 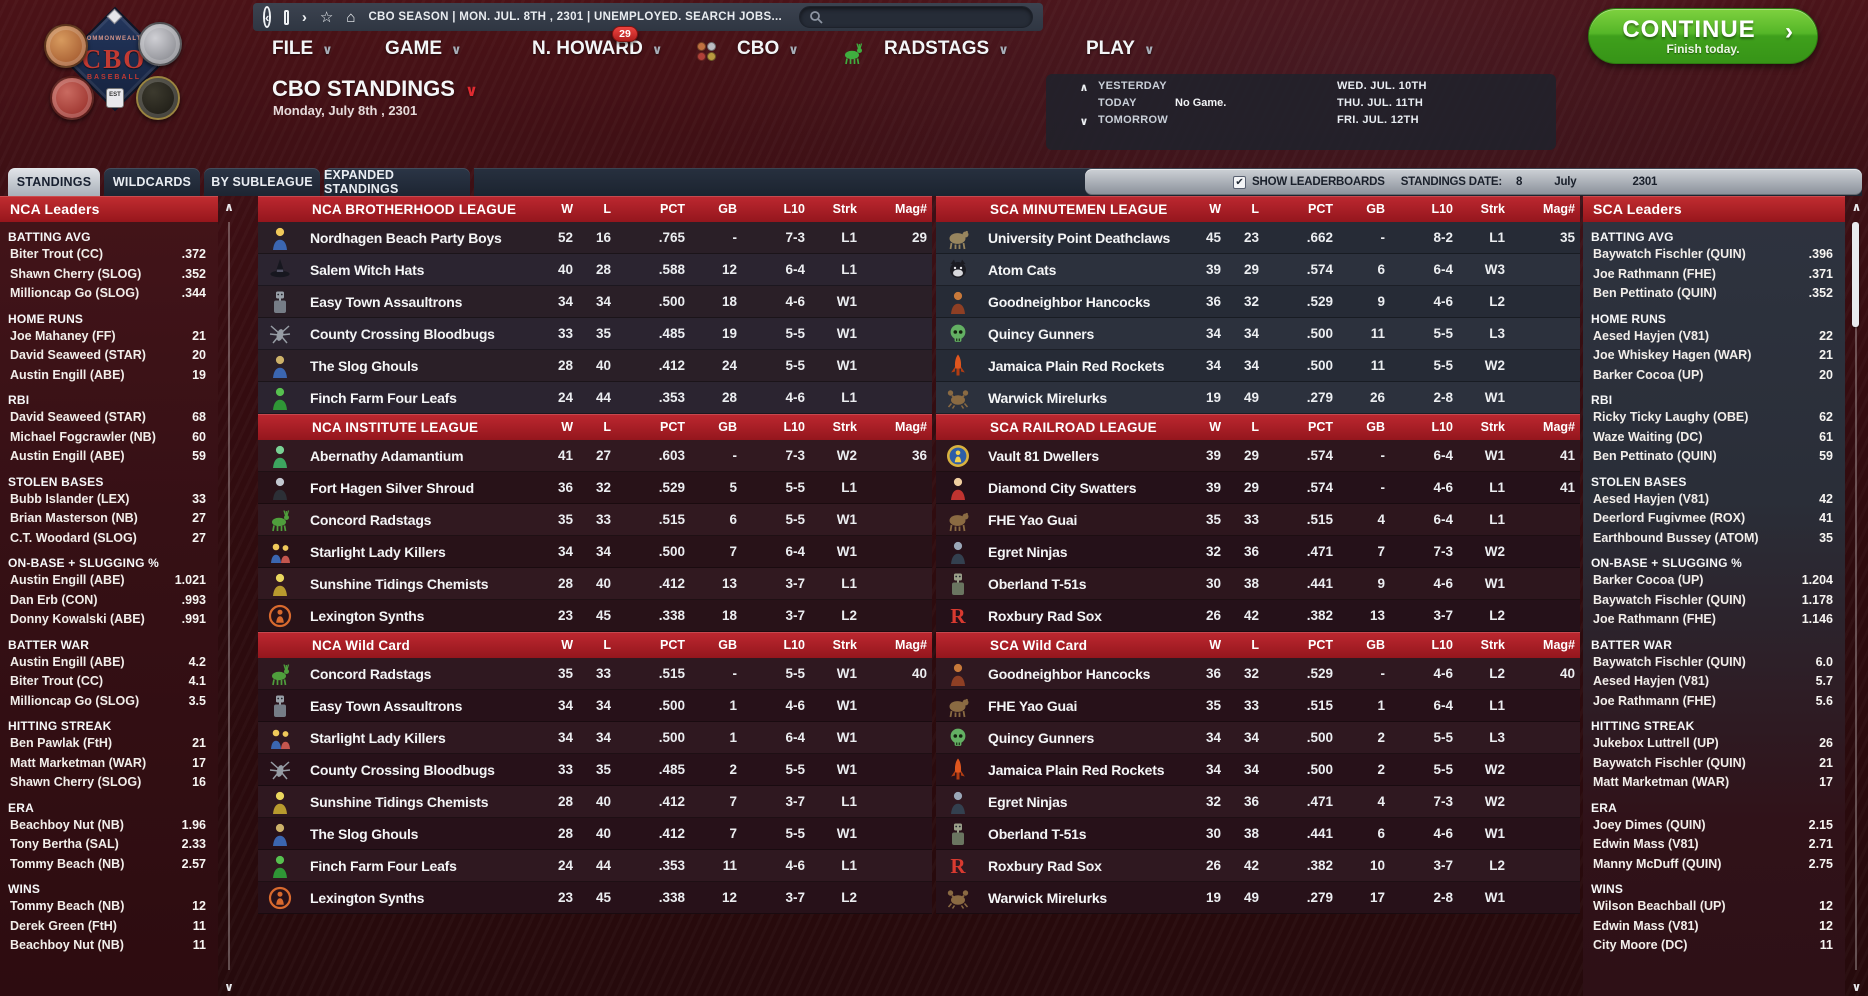 I want to click on team-row: R Roxbury Rad Sox 26 42 .382 13 3-7 L2, so click(x=1258, y=616).